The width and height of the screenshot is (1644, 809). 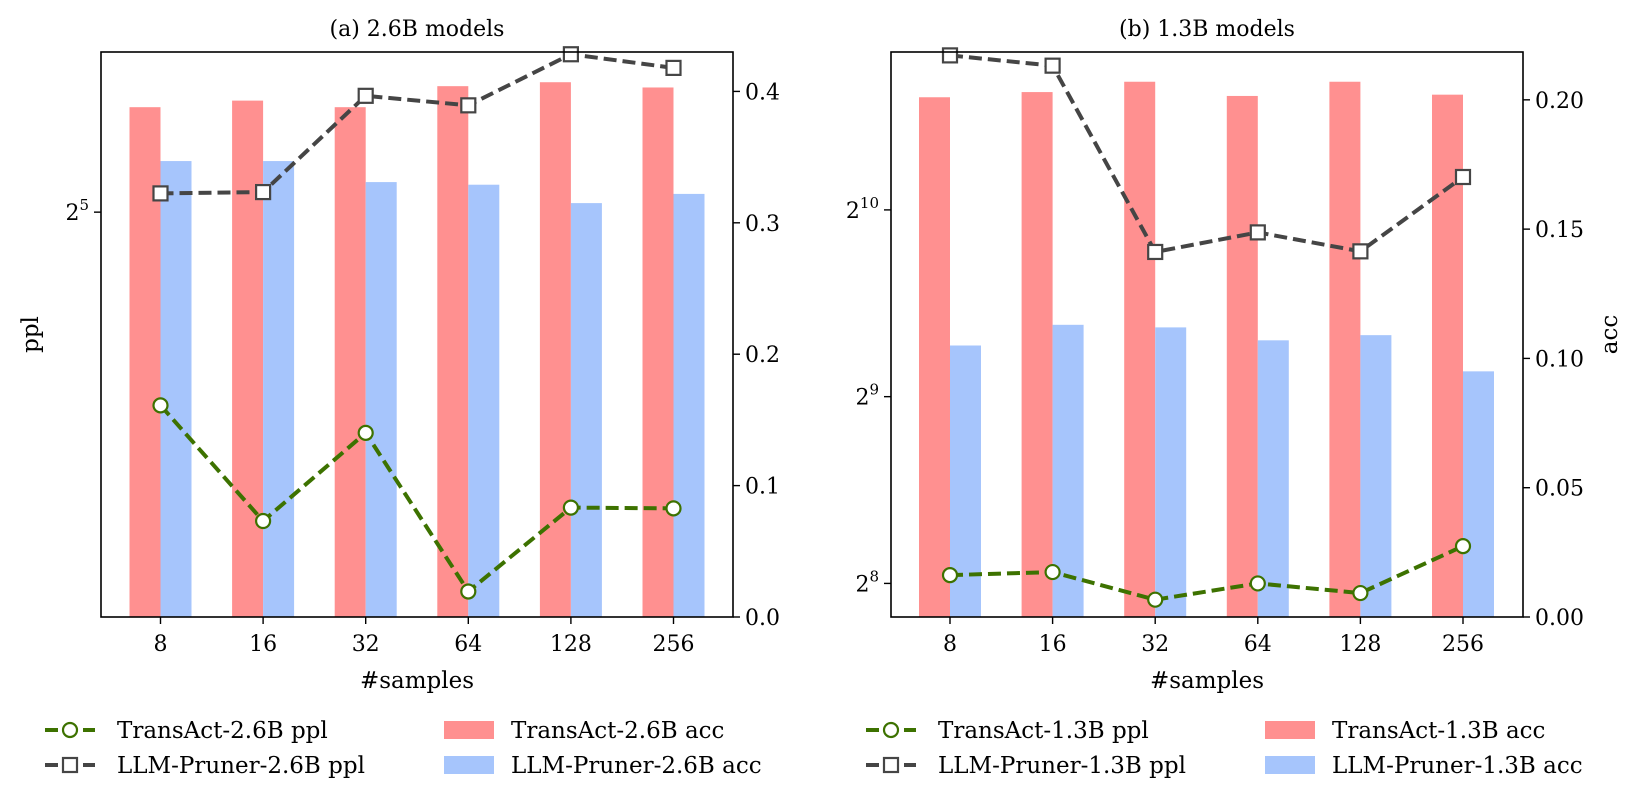 I want to click on legend-swatch-llm-pruner-2-6b-acc, so click(x=469, y=765).